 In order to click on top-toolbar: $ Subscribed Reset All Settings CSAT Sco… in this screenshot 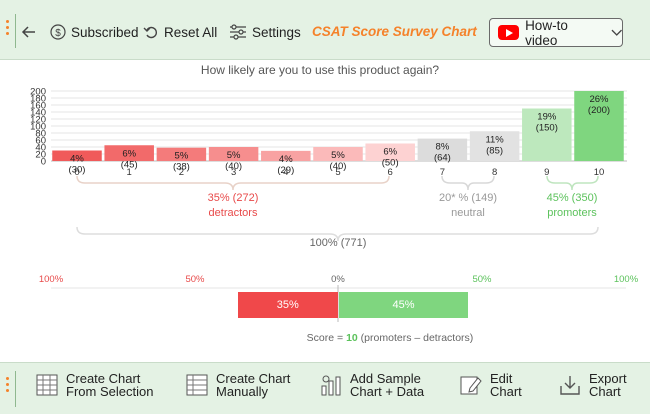, I will do `click(325, 30)`.